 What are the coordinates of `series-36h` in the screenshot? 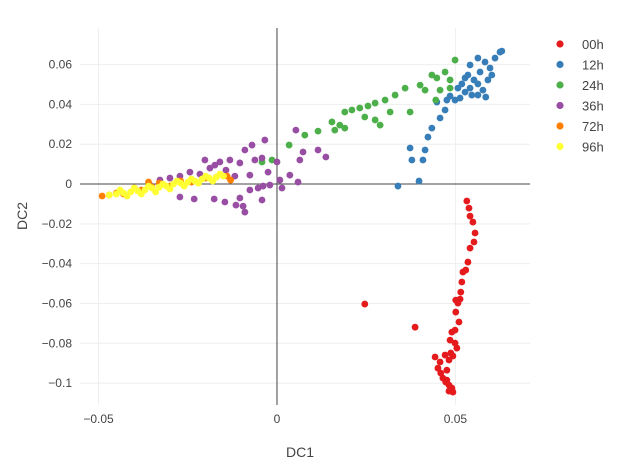 It's located at (238, 171).